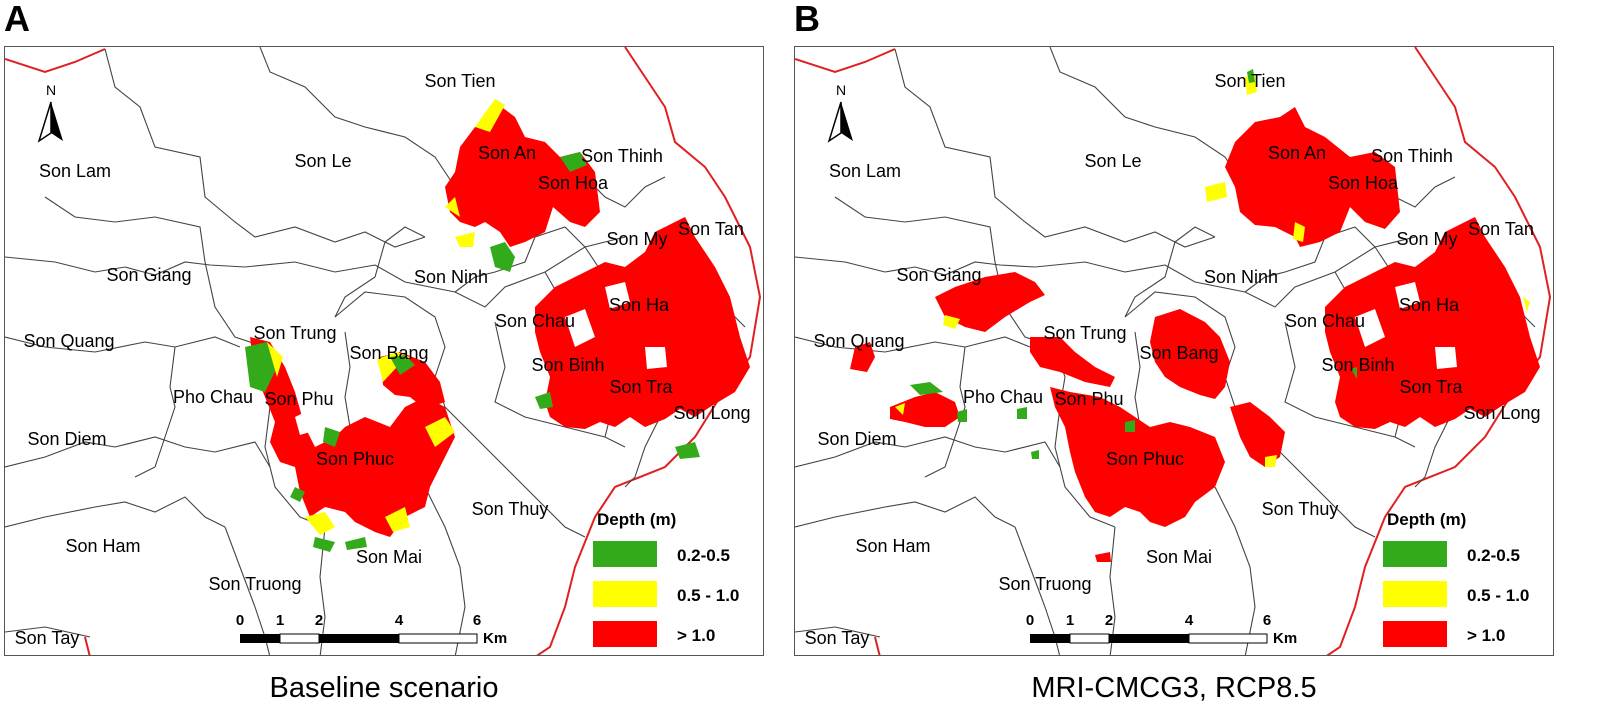 The width and height of the screenshot is (1600, 724). Describe the element at coordinates (807, 19) in the screenshot. I see `panel-b-letter: B` at that location.